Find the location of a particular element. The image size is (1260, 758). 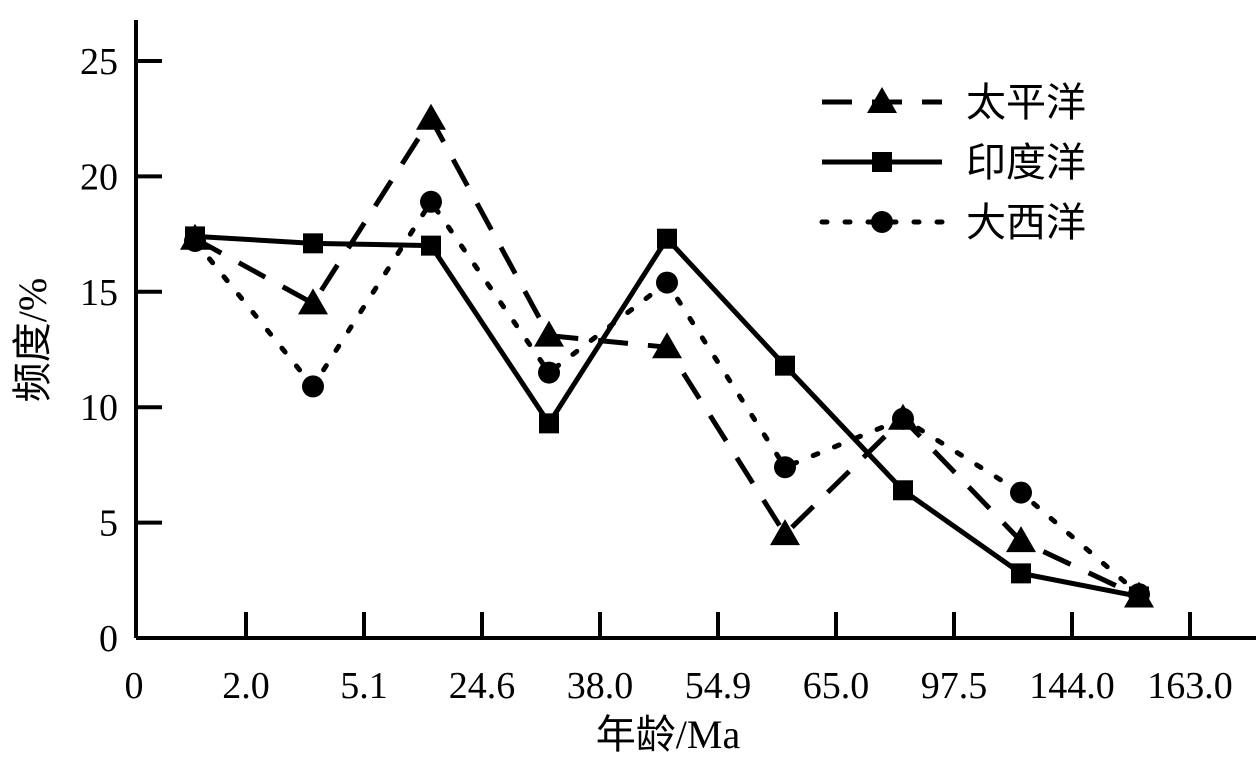

legend-label-1: 太平洋 is located at coordinates (1026, 102).